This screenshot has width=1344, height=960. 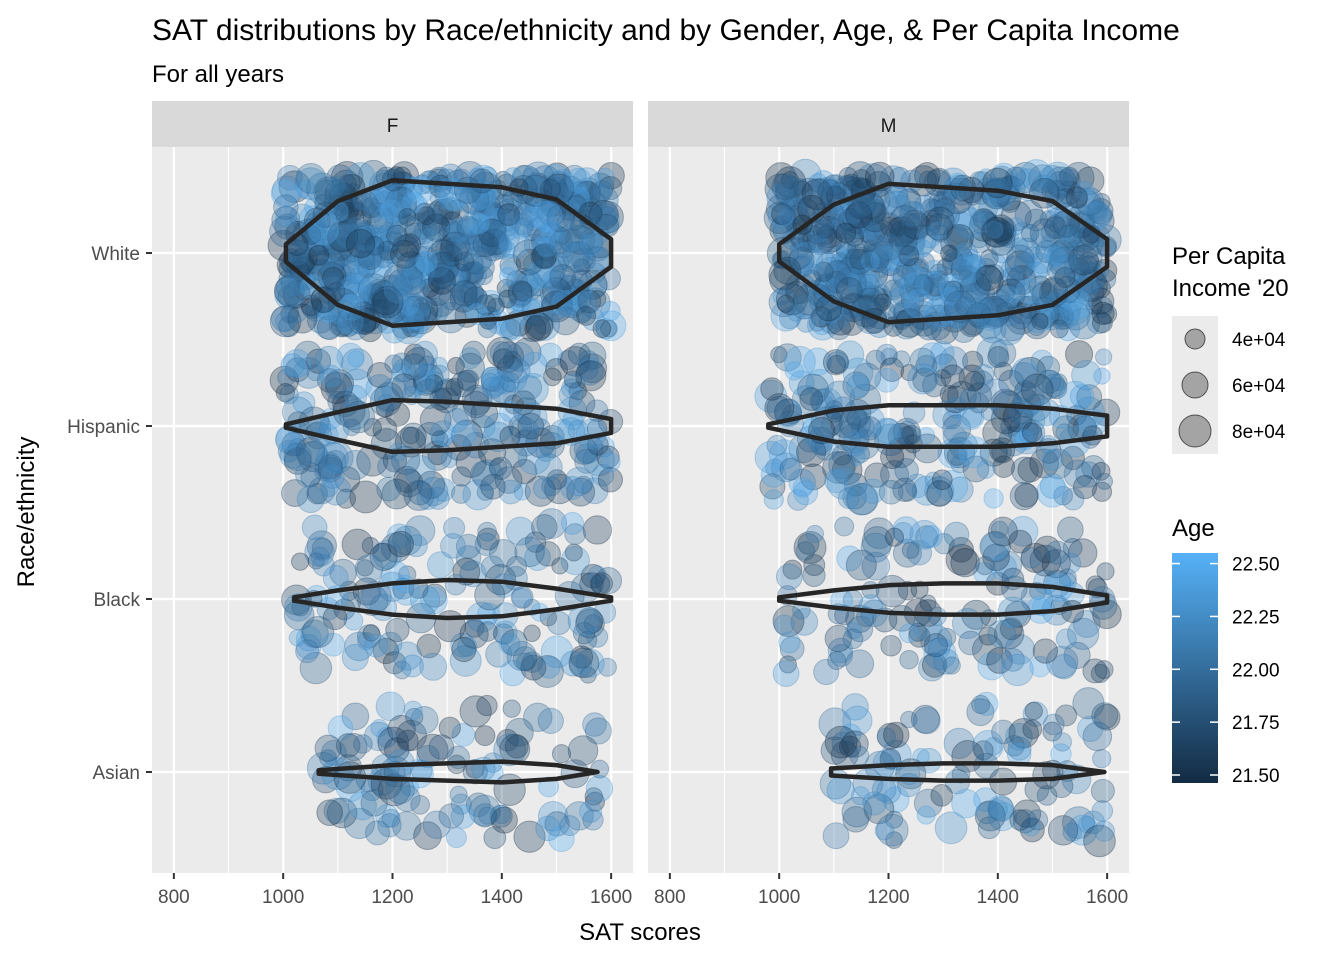 What do you see at coordinates (1229, 256) in the screenshot?
I see `size-legend-title-line1: Per Capita` at bounding box center [1229, 256].